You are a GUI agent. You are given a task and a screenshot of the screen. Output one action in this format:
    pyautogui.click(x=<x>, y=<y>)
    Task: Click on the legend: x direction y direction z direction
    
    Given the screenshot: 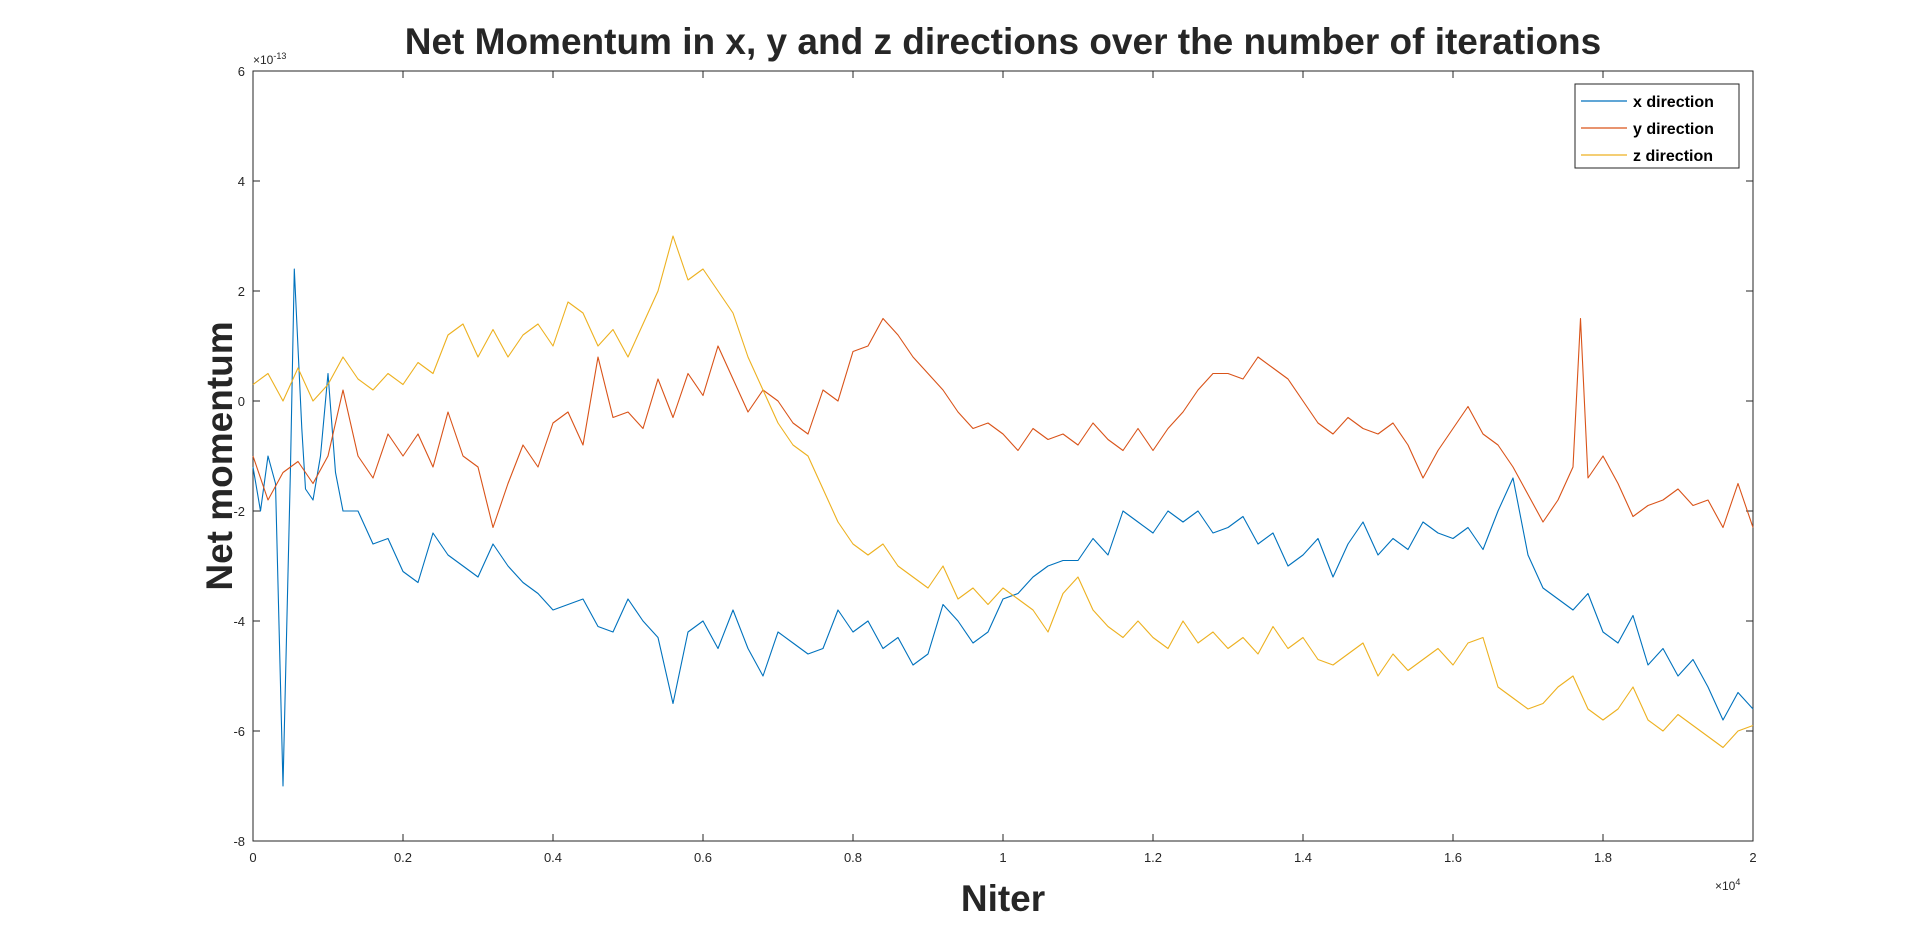 What is the action you would take?
    pyautogui.click(x=1657, y=126)
    